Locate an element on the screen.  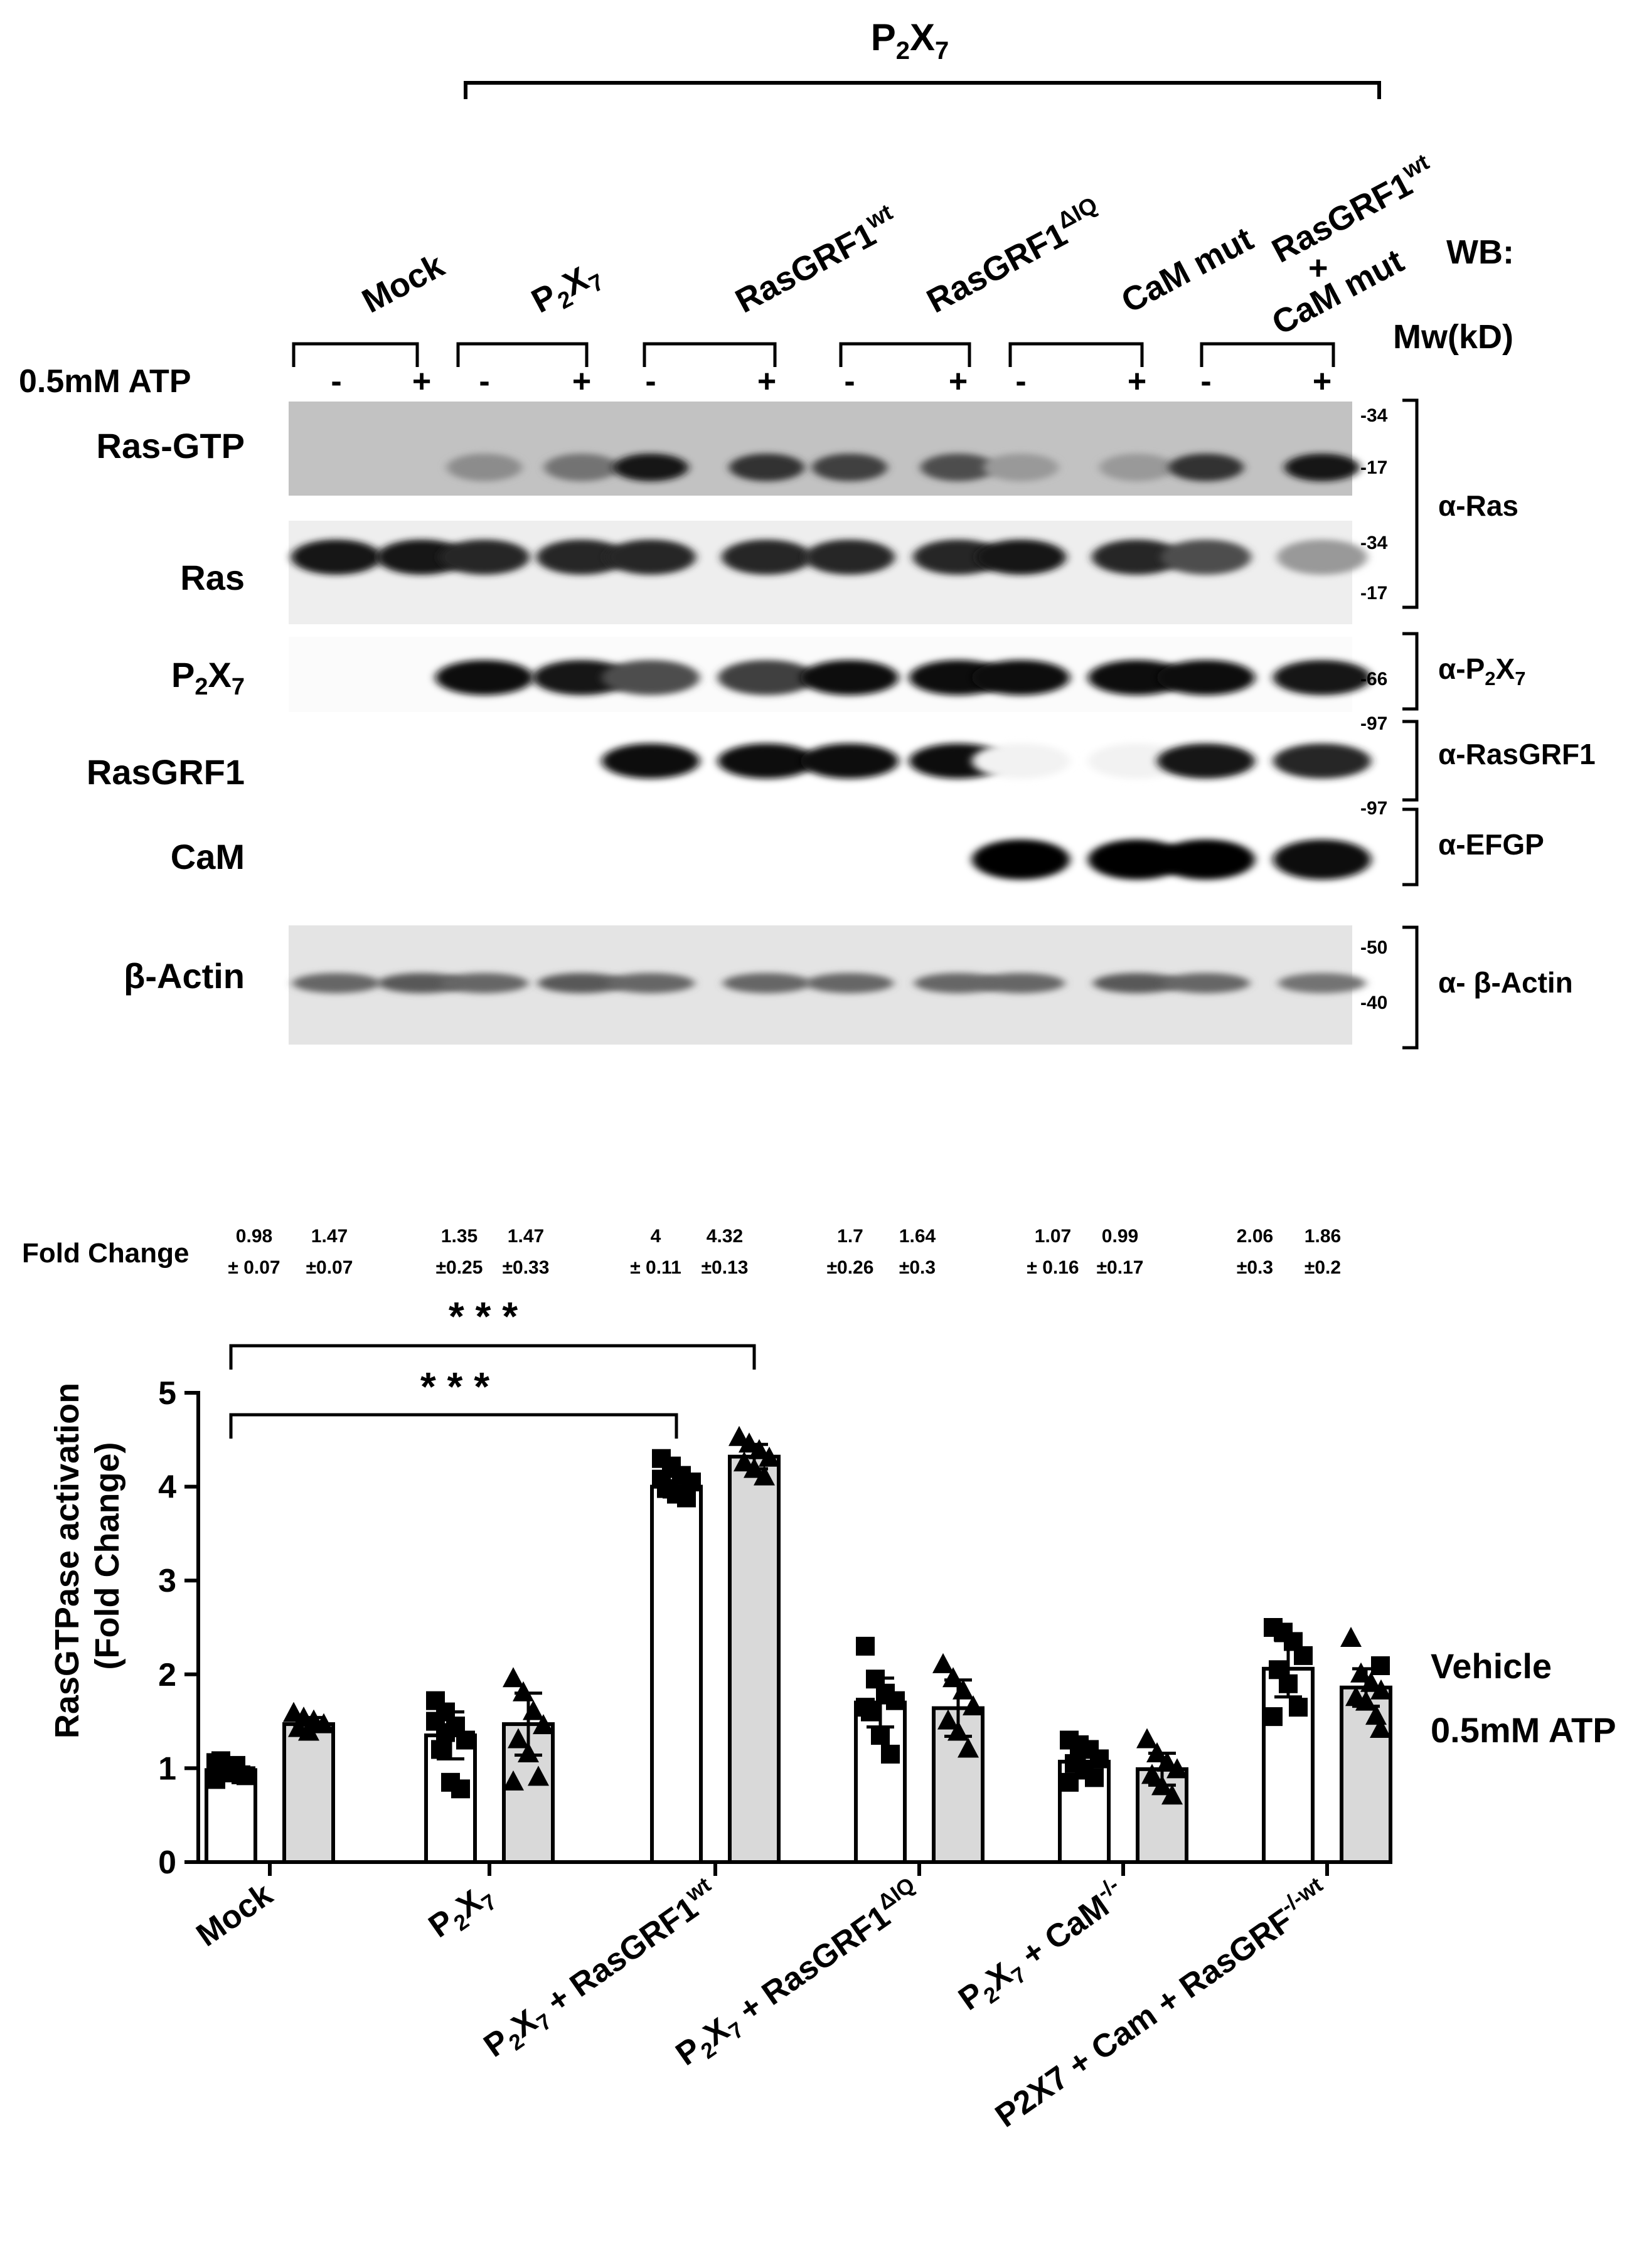
antibody-label: α-Ras is located at coordinates (1478, 505).